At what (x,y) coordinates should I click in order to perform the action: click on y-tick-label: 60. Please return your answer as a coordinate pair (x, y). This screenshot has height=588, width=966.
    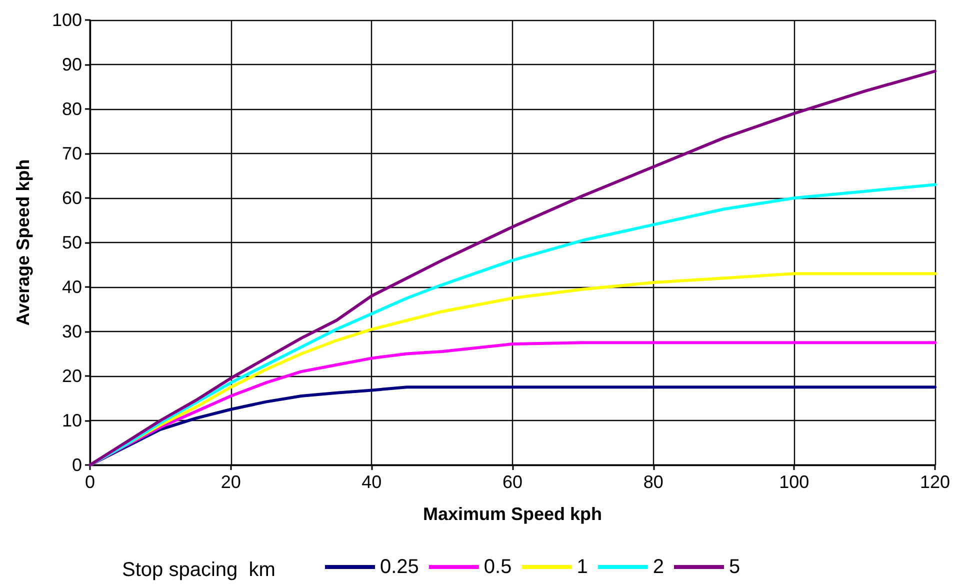
    Looking at the image, I should click on (72, 198).